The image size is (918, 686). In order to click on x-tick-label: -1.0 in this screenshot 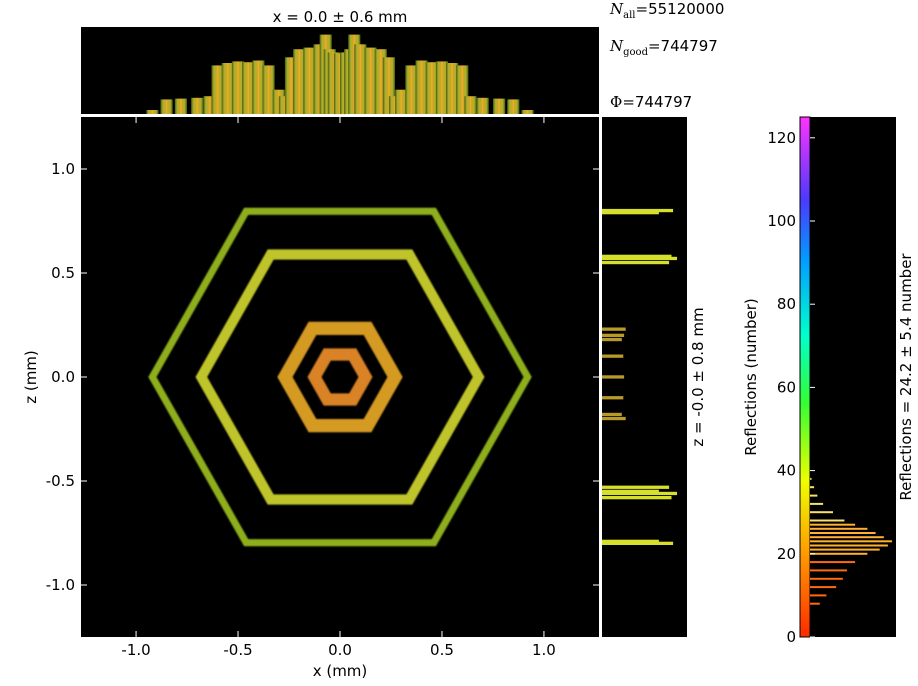, I will do `click(135, 650)`.